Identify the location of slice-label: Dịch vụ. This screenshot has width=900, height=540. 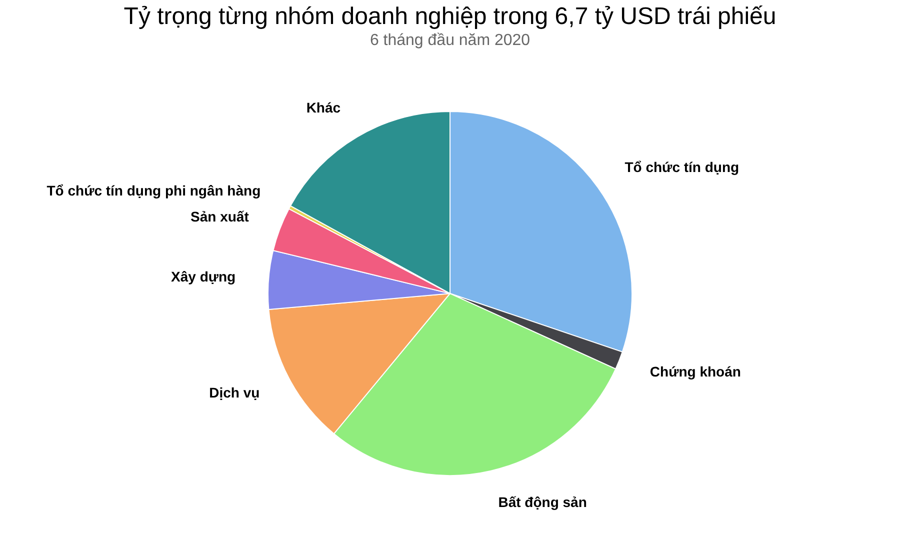
(234, 392).